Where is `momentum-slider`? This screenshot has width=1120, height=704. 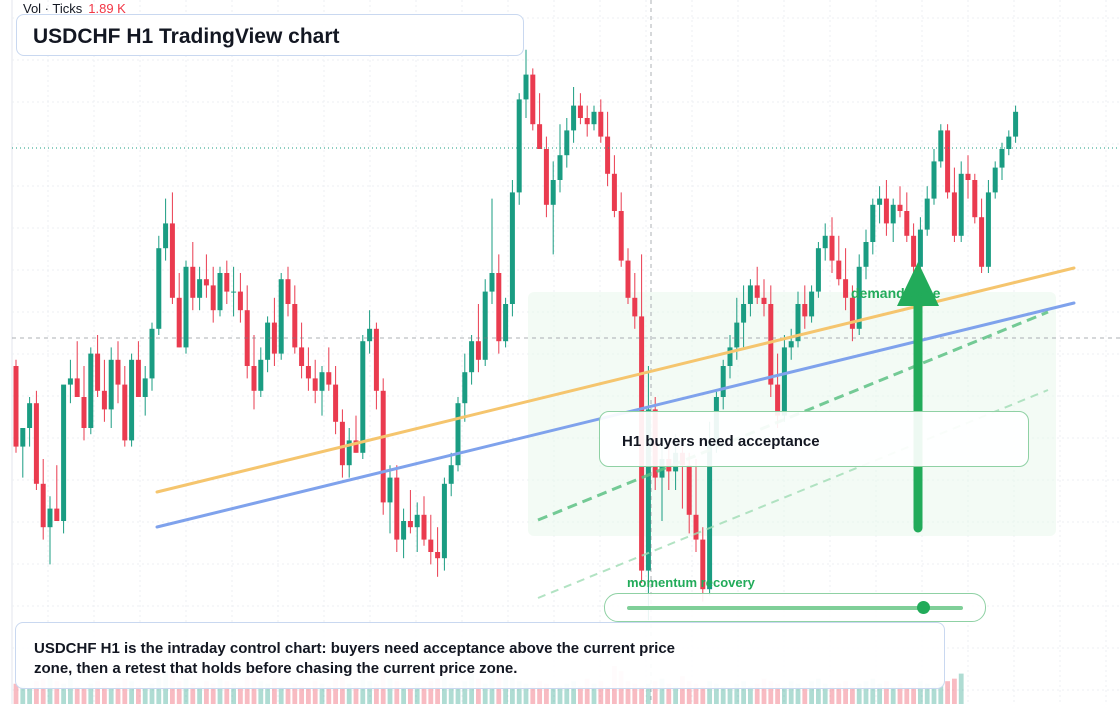
momentum-slider is located at coordinates (795, 607).